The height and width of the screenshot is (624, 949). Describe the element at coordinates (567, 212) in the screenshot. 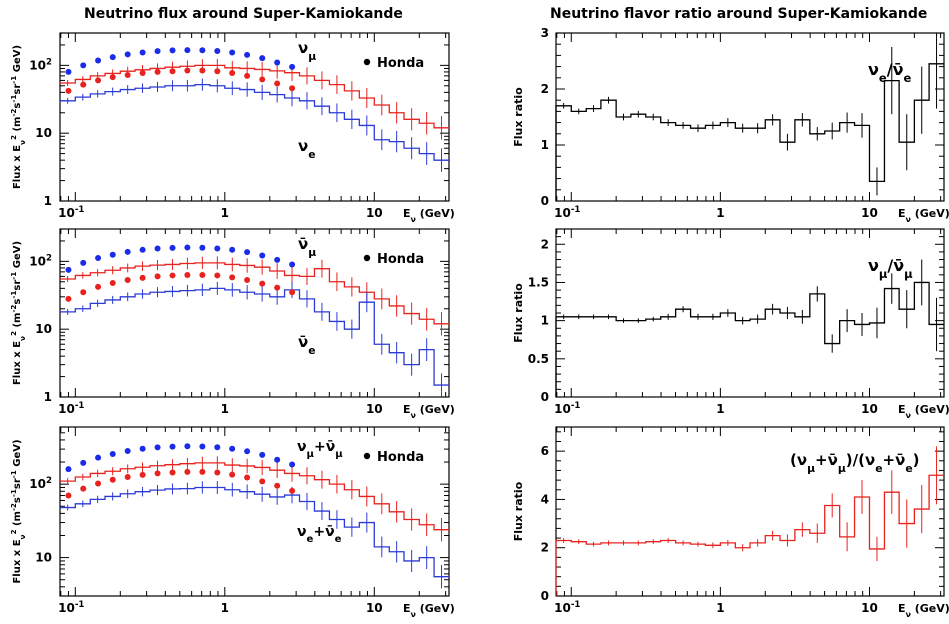

I see `ratio-x-tick-label: 10-1` at that location.